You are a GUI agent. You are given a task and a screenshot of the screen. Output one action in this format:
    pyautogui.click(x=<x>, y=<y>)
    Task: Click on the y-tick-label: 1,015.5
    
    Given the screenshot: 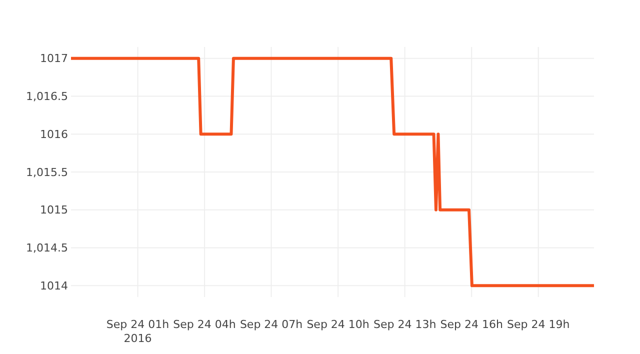 What is the action you would take?
    pyautogui.click(x=47, y=172)
    